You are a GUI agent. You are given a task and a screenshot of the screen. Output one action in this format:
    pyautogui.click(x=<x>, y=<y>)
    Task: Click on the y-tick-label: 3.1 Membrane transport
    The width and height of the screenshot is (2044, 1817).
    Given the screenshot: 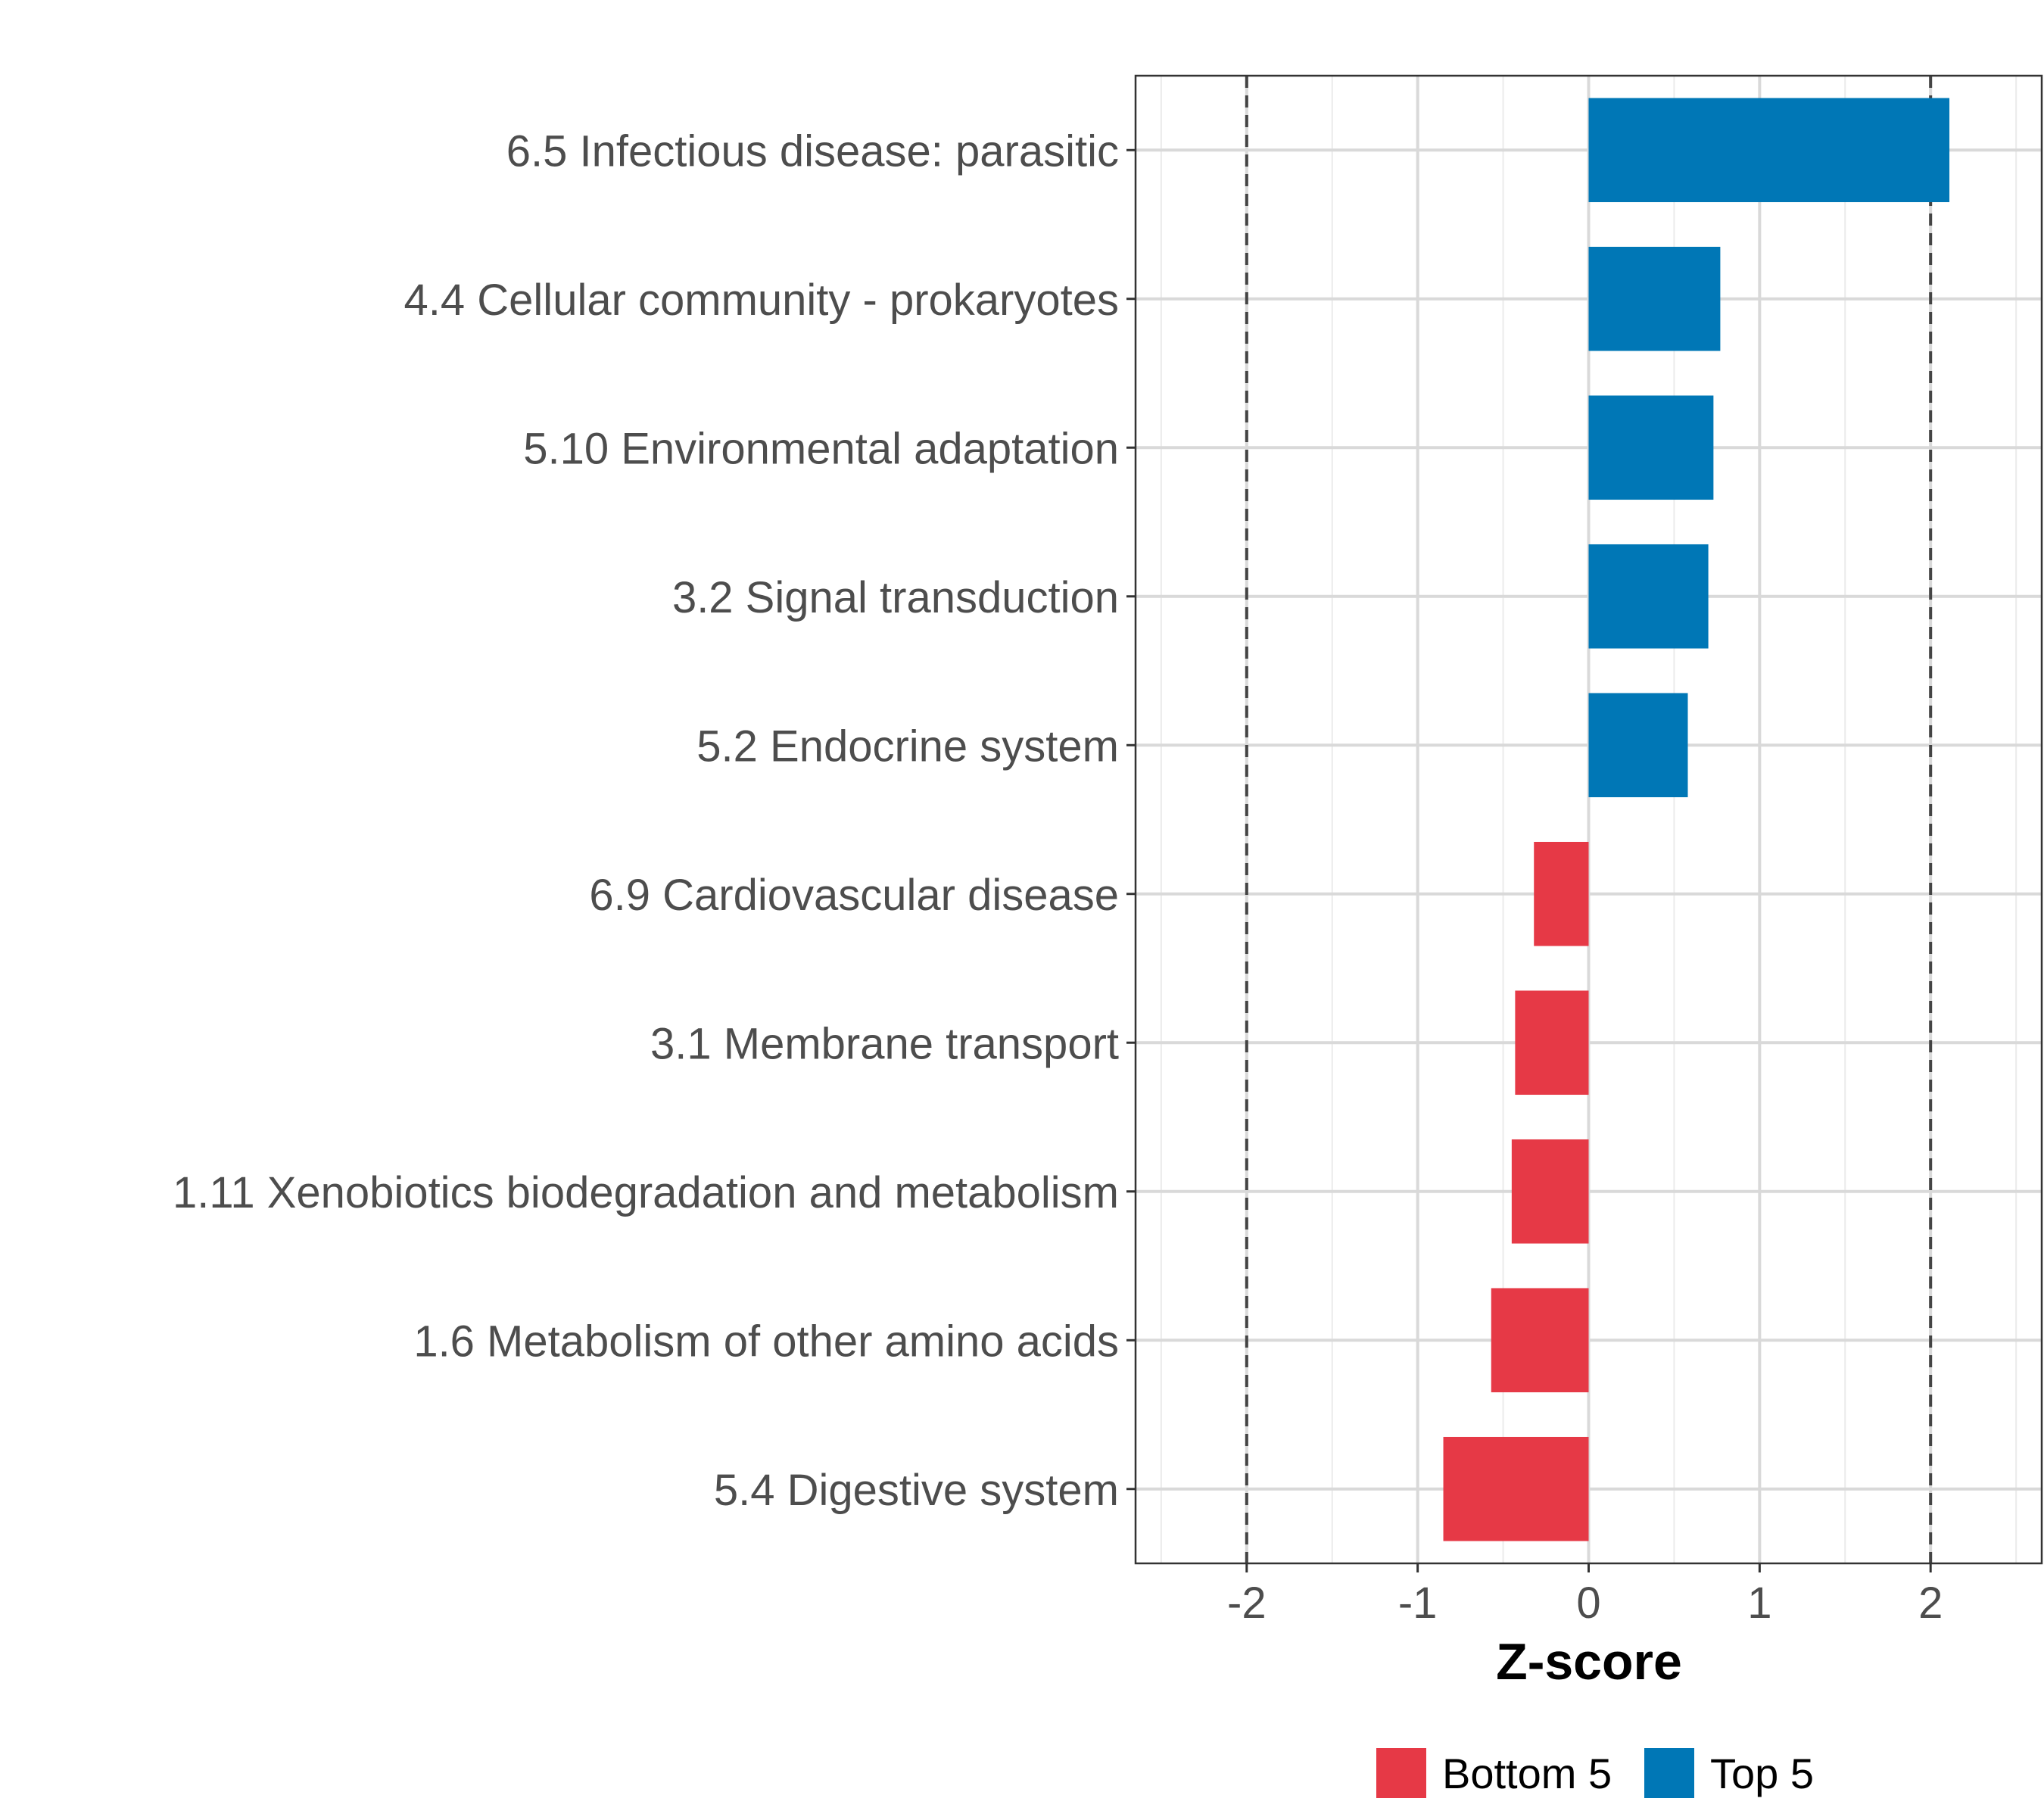 What is the action you would take?
    pyautogui.click(x=885, y=1043)
    